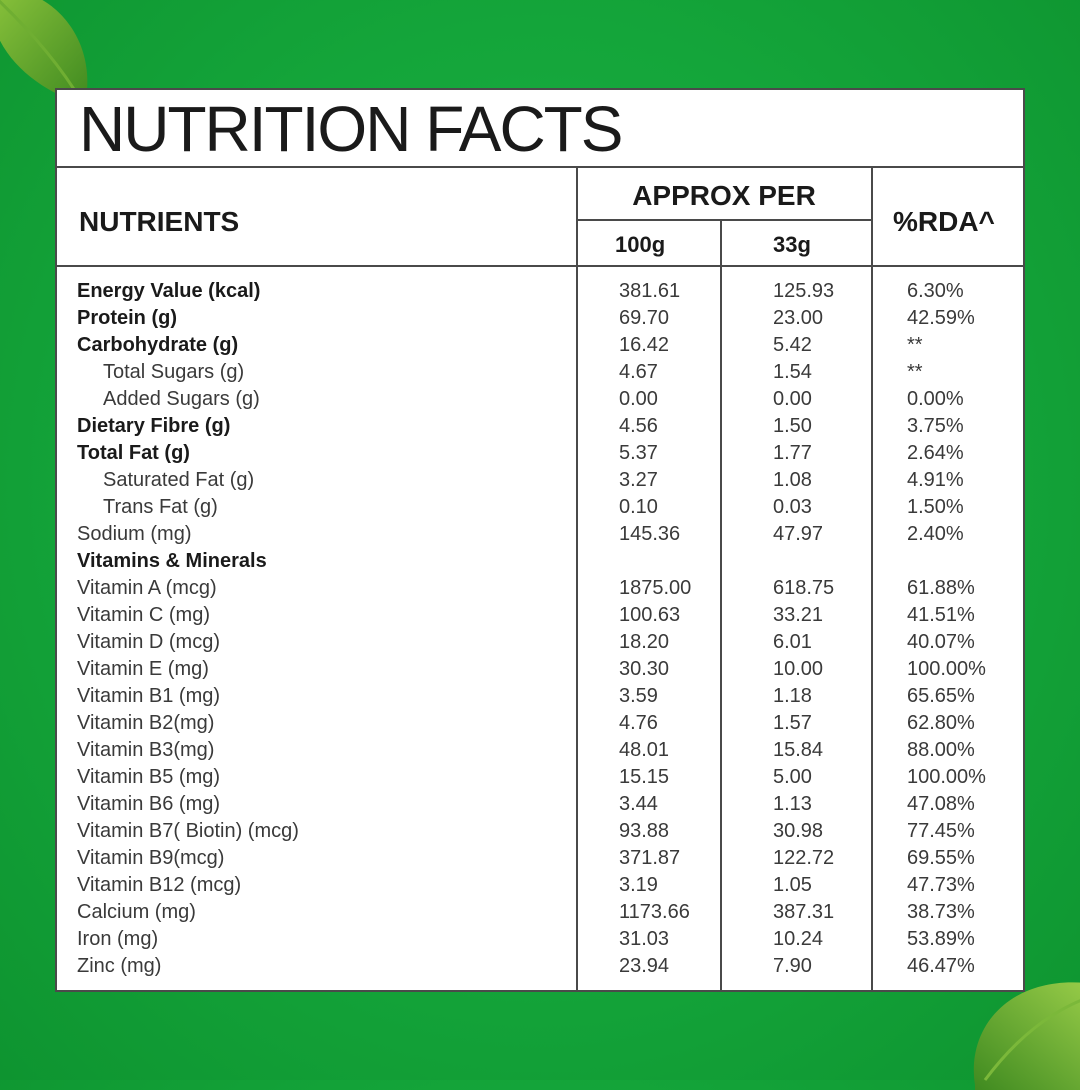 The width and height of the screenshot is (1080, 1090). What do you see at coordinates (804, 291) in the screenshot?
I see `value-33g: 125.93` at bounding box center [804, 291].